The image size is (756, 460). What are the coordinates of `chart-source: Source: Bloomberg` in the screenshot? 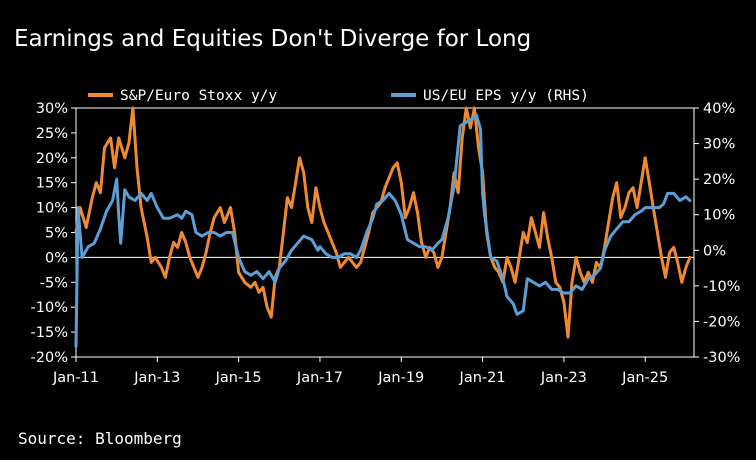 It's located at (100, 438).